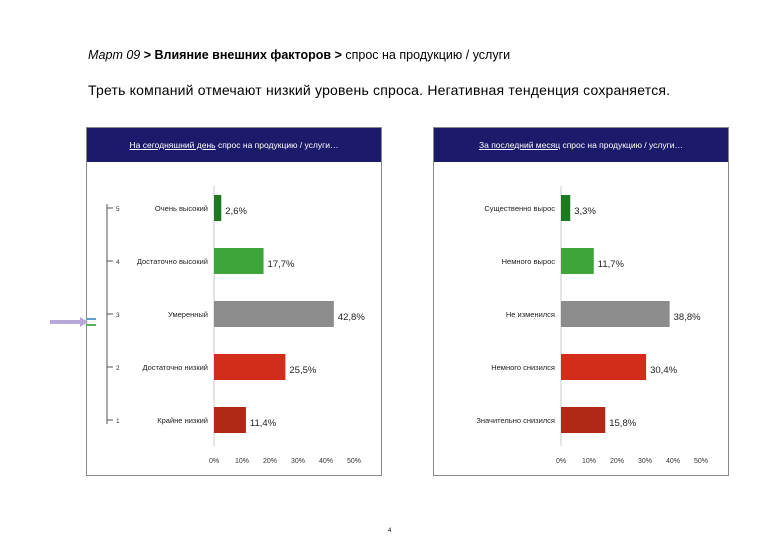  What do you see at coordinates (172, 261) in the screenshot?
I see `category-label: Достаточно высокий` at bounding box center [172, 261].